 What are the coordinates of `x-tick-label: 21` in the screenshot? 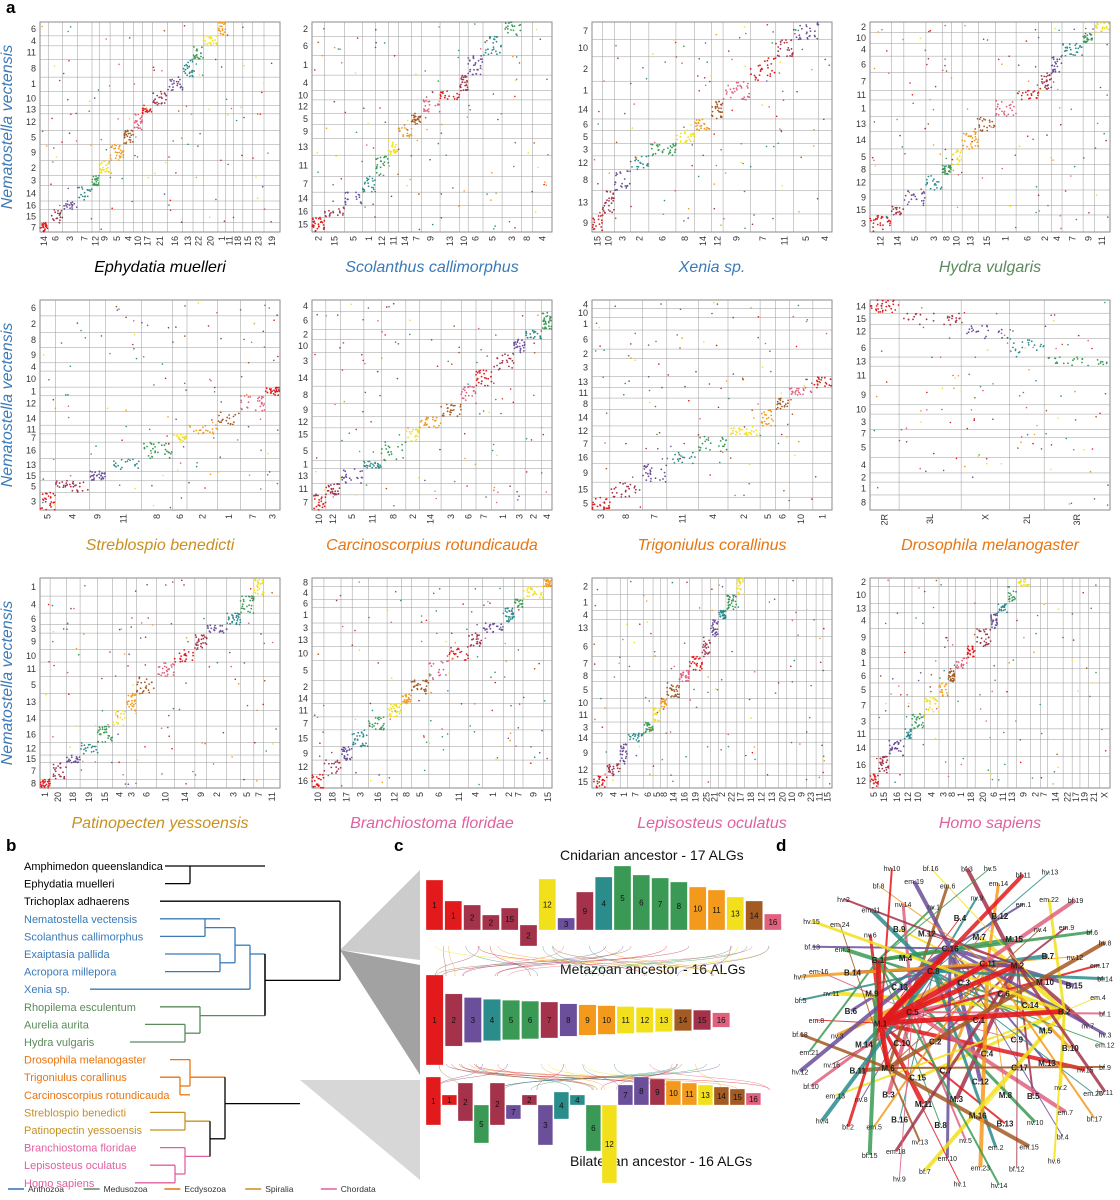 It's located at (715, 797).